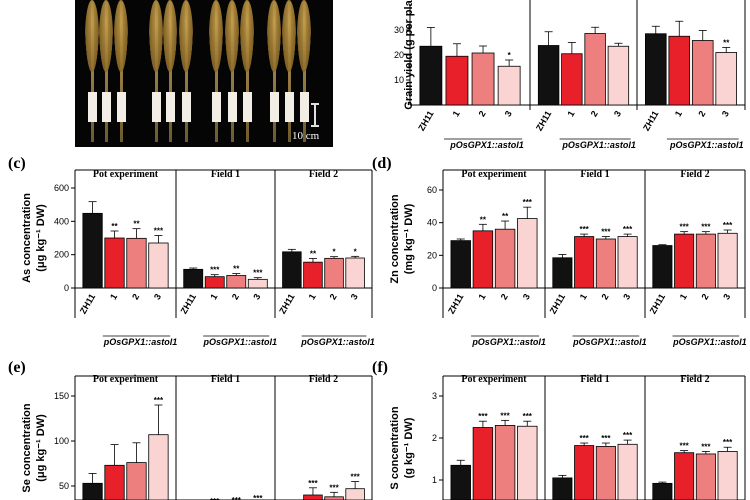 The height and width of the screenshot is (500, 750). What do you see at coordinates (409, 55) in the screenshot?
I see `y-axis-label: Grain yield (g per pla` at bounding box center [409, 55].